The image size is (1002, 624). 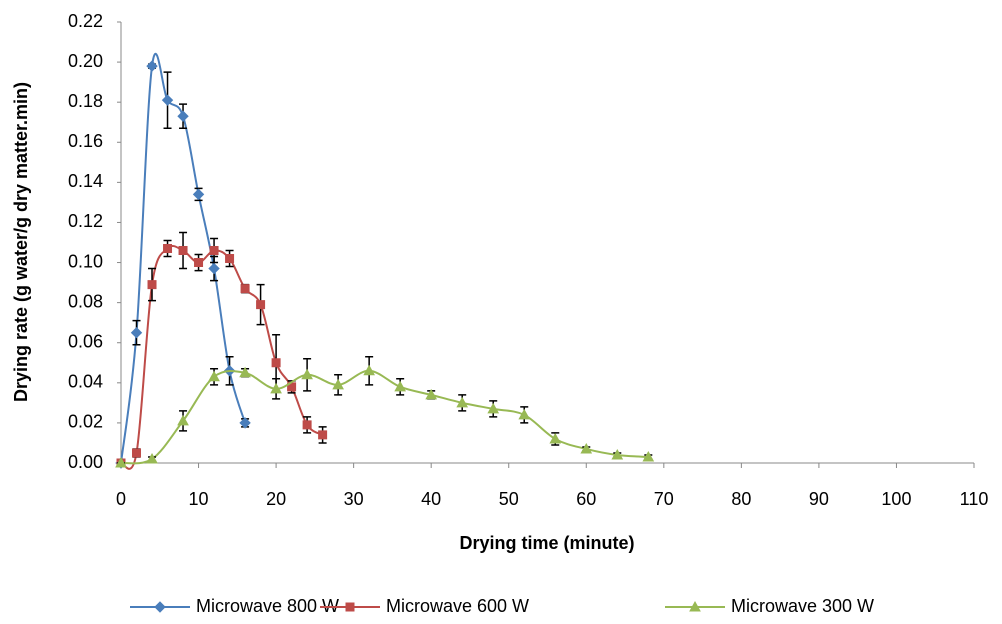 What do you see at coordinates (85, 261) in the screenshot?
I see `y-tick-label: 0.10` at bounding box center [85, 261].